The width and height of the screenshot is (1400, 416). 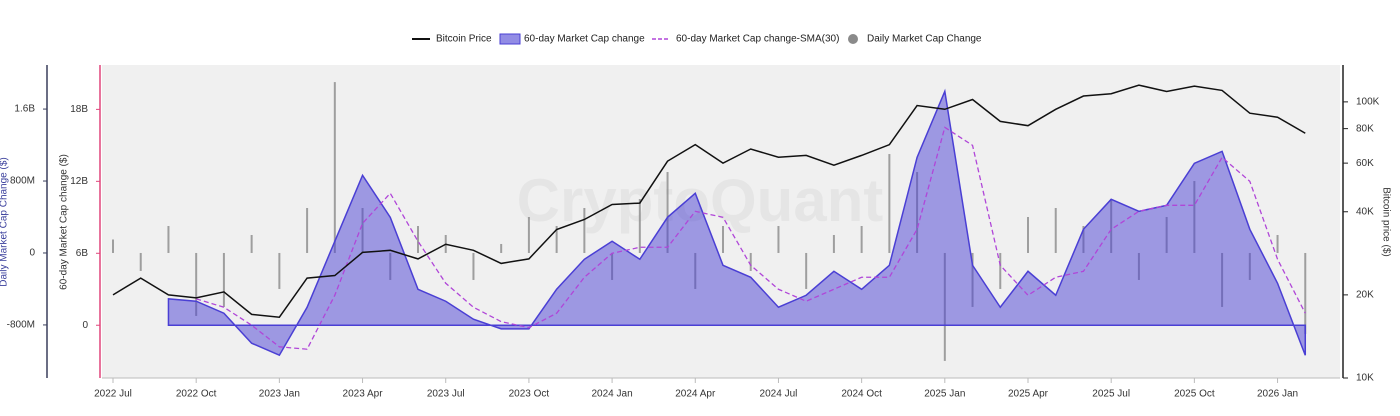 I want to click on x-tick-label: 2023 Apr, so click(x=363, y=394).